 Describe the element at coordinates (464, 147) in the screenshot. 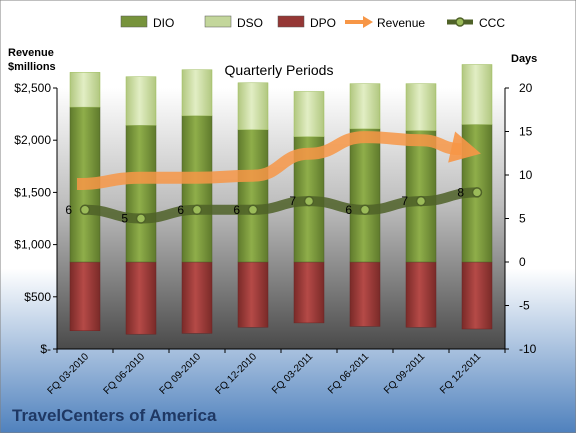

I see `revenue-arrowhead` at that location.